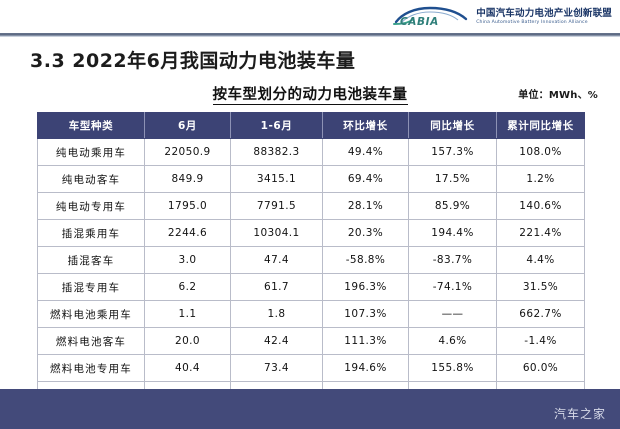  I want to click on cell-june: 22050.9, so click(187, 152).